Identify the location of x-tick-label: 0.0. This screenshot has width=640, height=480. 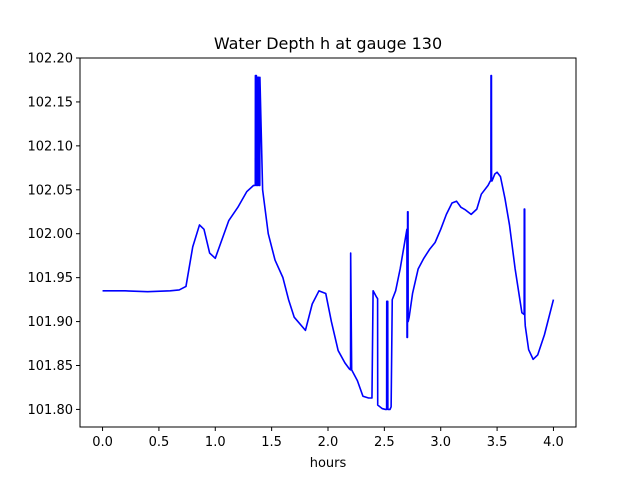
(102, 442).